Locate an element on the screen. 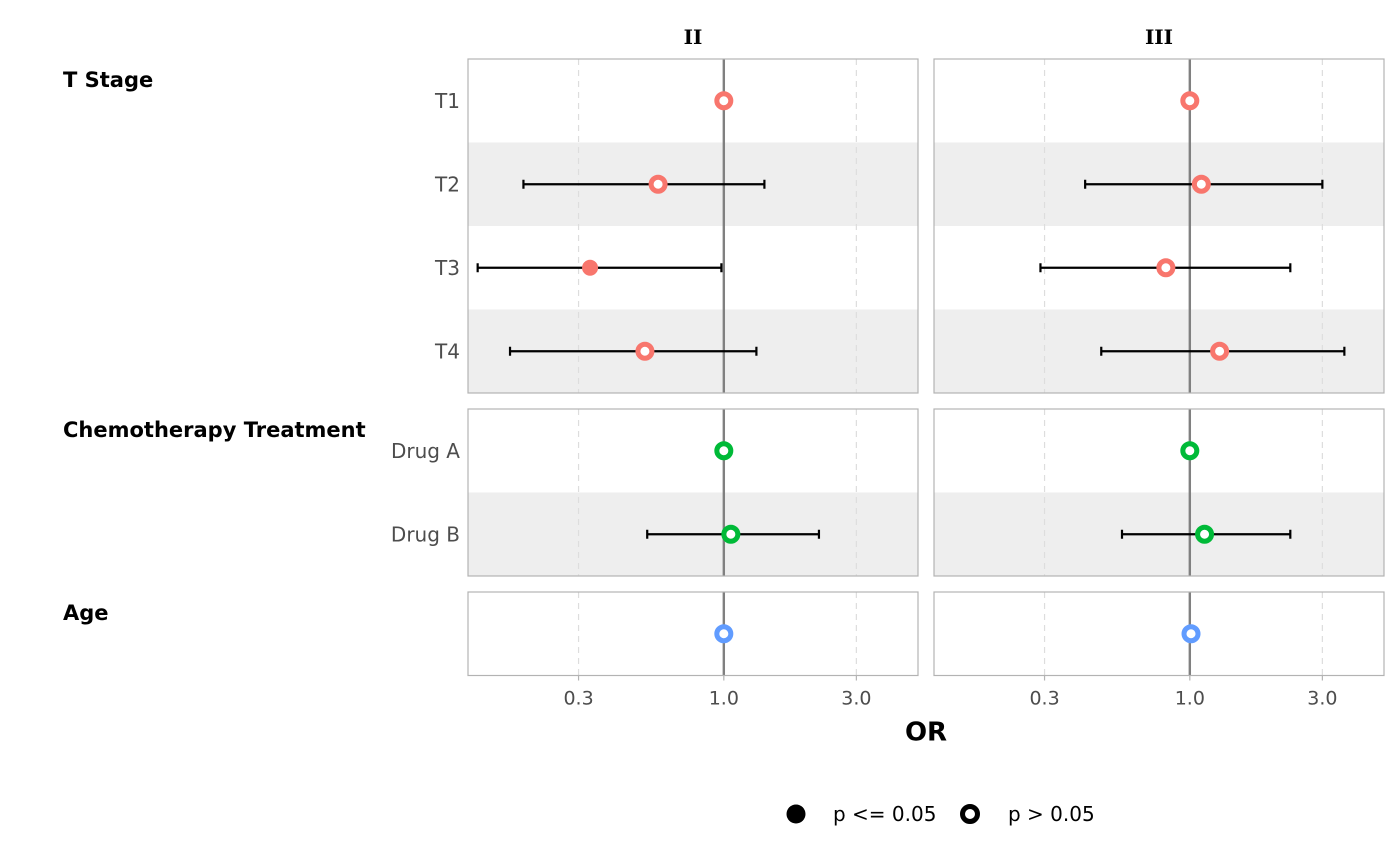 This screenshot has height=866, width=1400. group-label-age: Age is located at coordinates (86, 613).